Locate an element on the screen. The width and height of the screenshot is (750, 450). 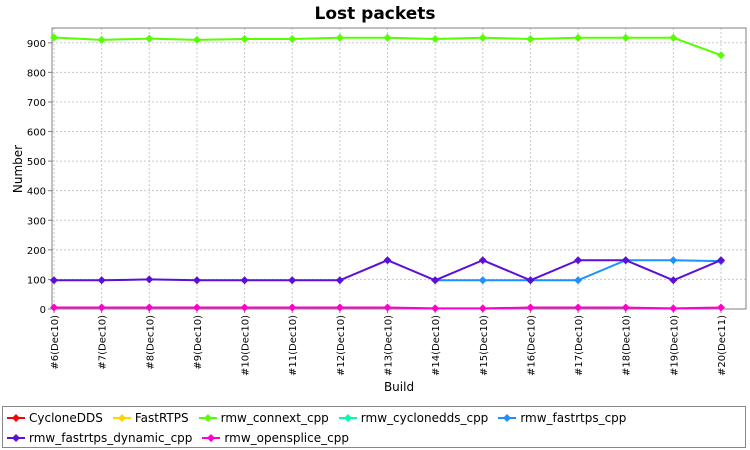
y-tick-label: 600 is located at coordinates (36, 133).